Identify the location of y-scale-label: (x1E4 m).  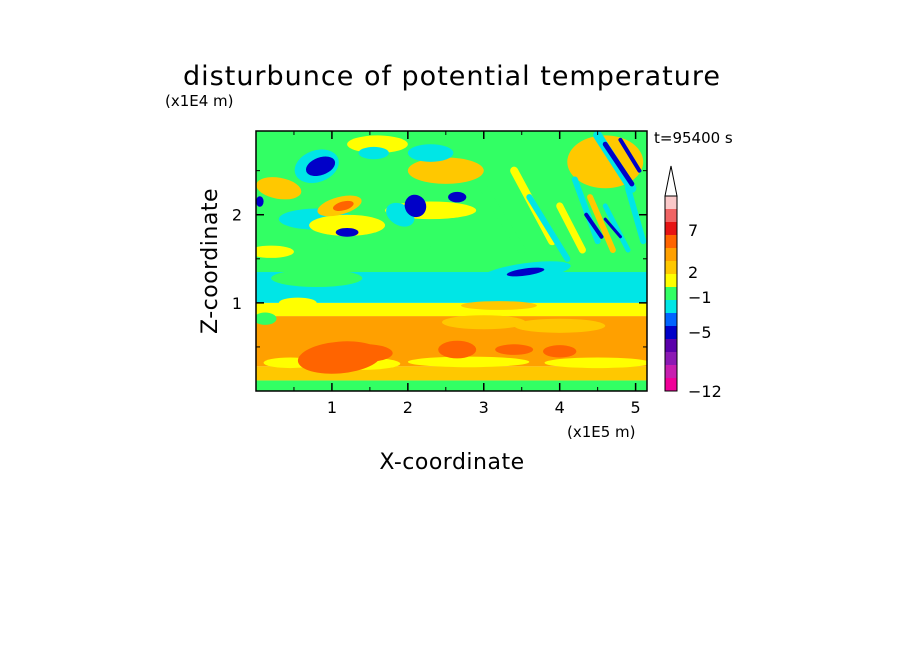
(199, 101).